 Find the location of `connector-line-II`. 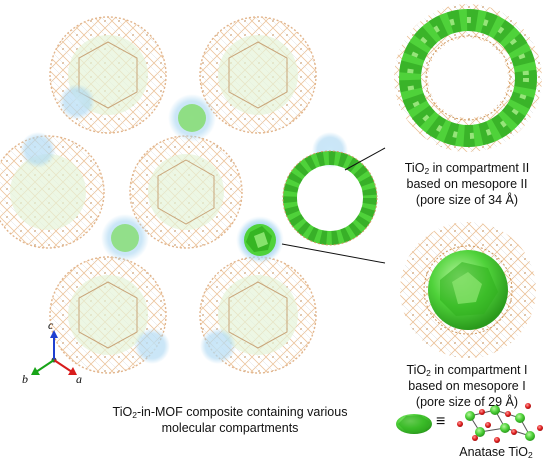

connector-line-II is located at coordinates (365, 159).